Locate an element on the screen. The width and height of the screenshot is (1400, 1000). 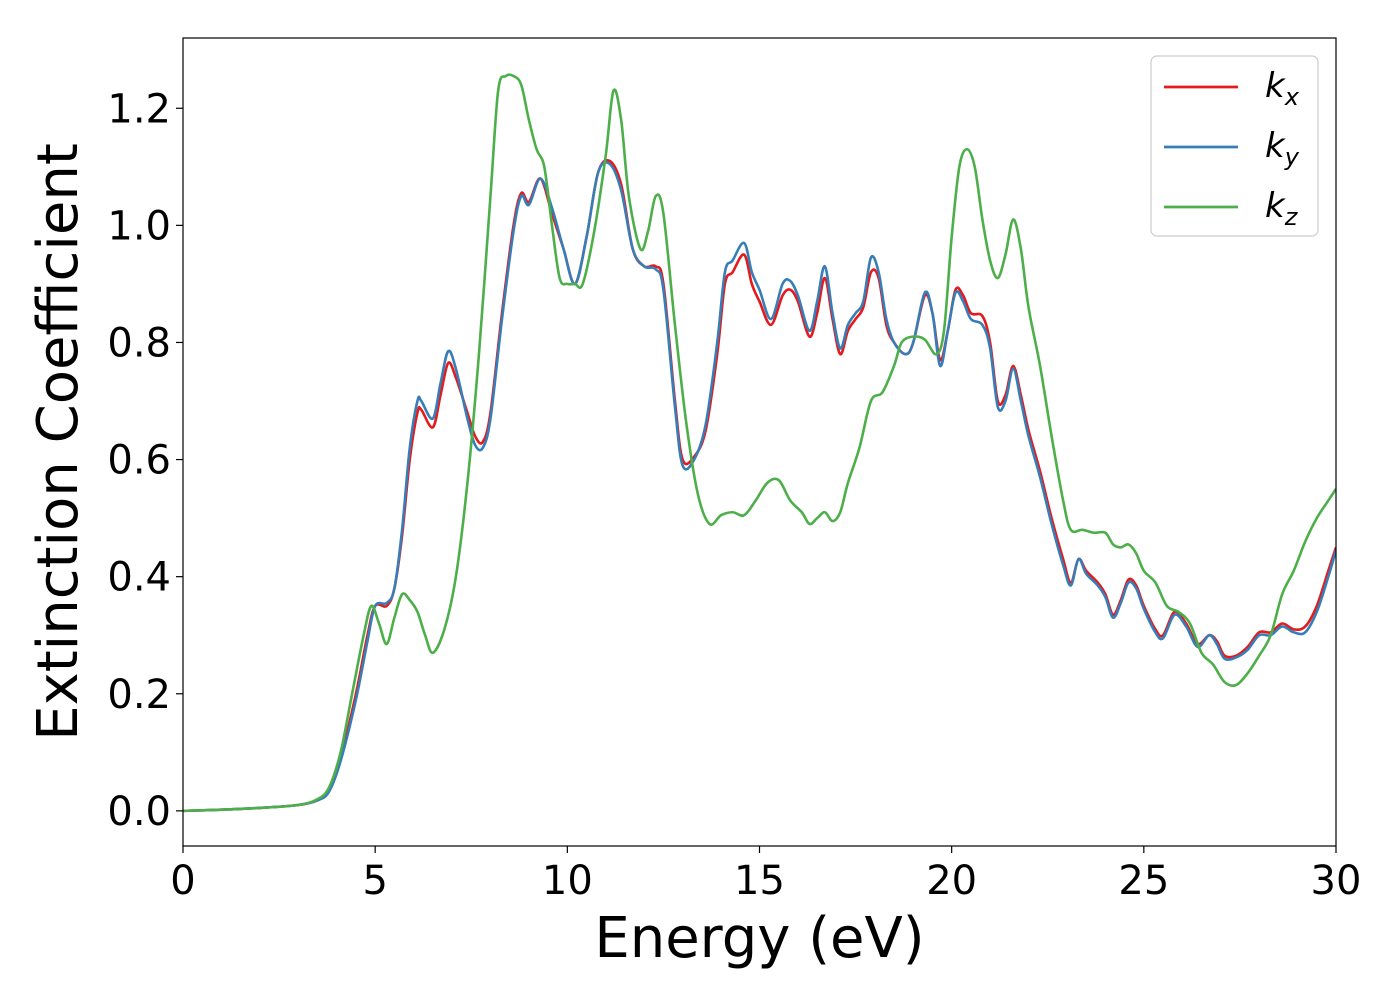
x-tick-label: 25 is located at coordinates (1143, 881).